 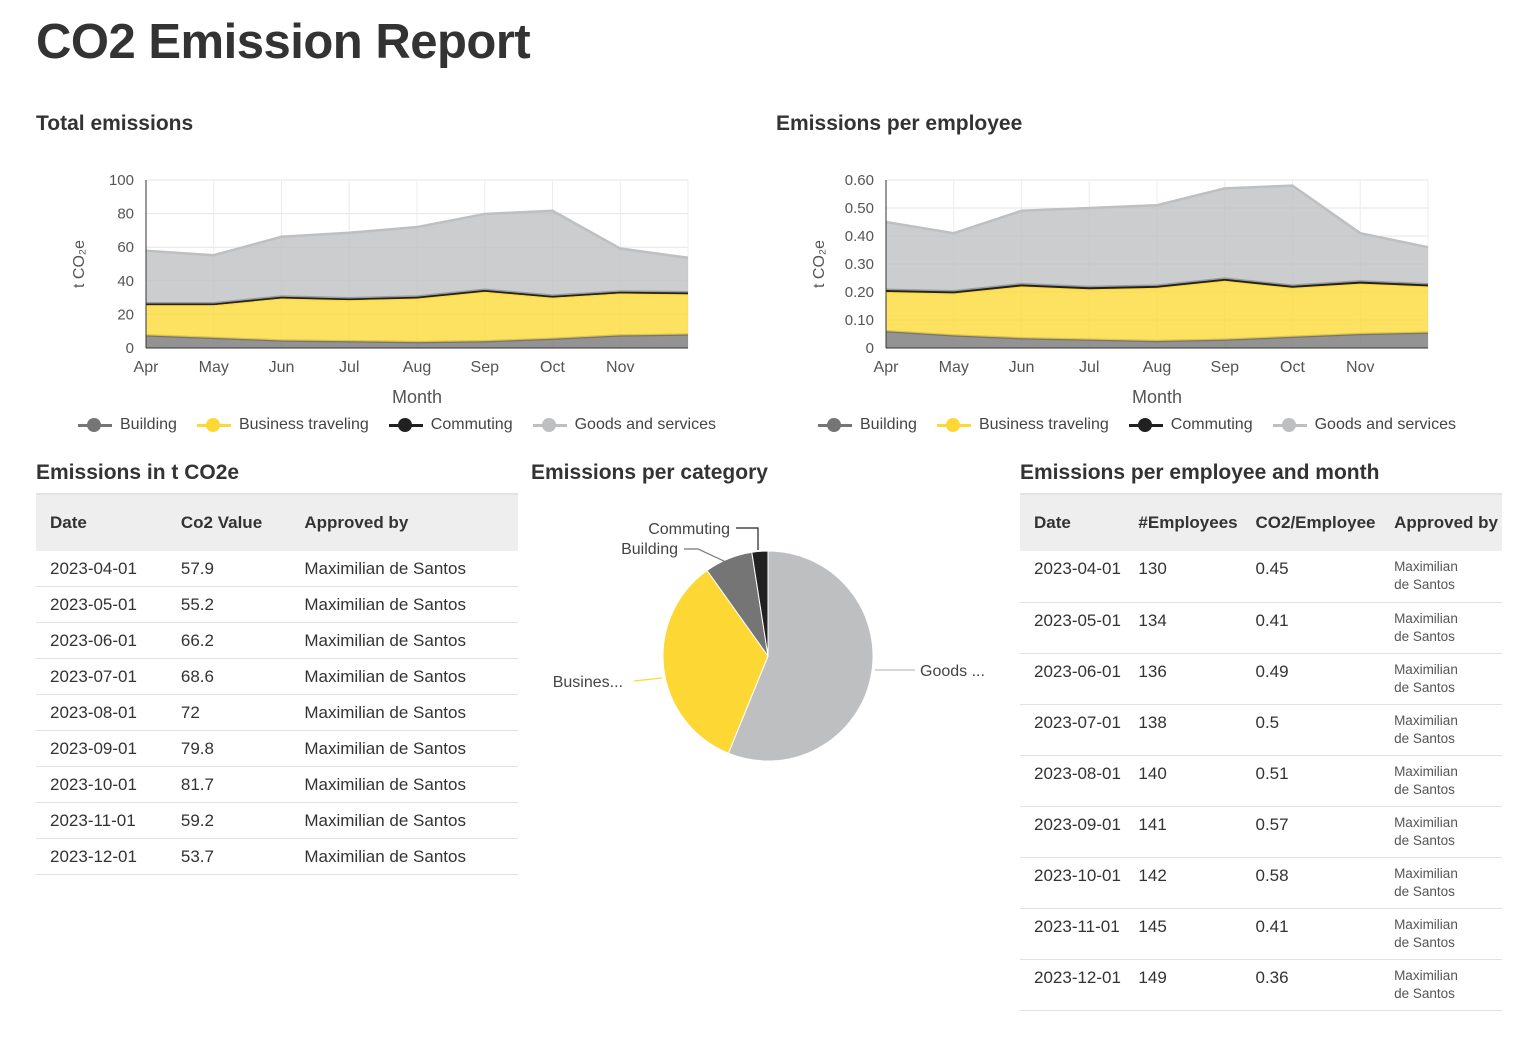 I want to click on column-header: CO2/Employee, so click(x=1311, y=523).